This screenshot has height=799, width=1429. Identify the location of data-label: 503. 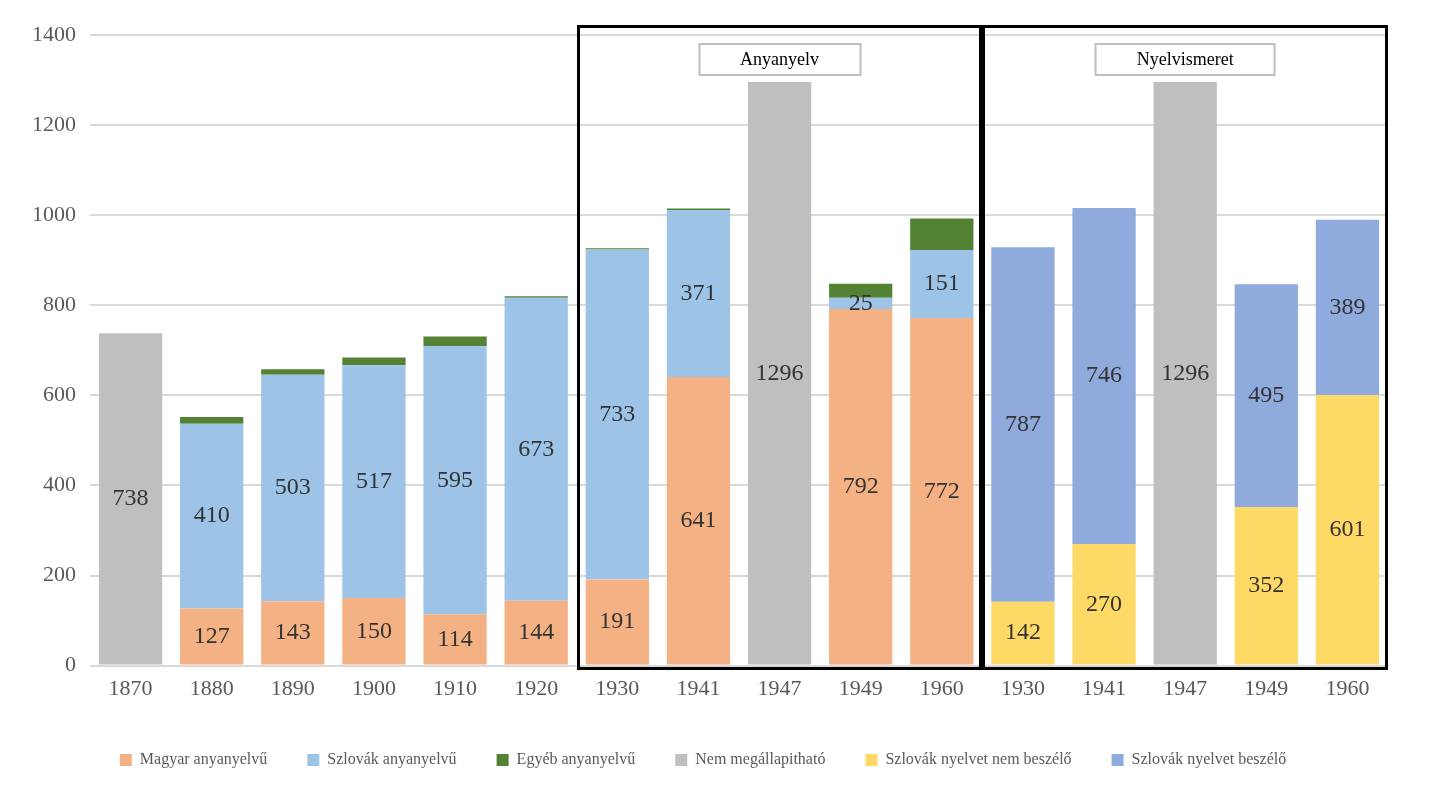
(292, 486).